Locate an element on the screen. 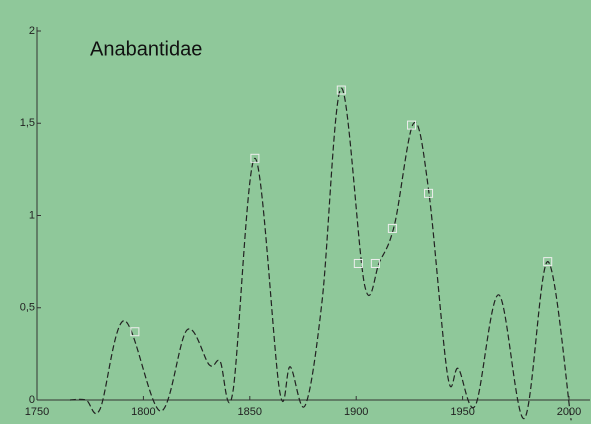 The image size is (591, 424). x-tick-label: 1750 is located at coordinates (37, 412).